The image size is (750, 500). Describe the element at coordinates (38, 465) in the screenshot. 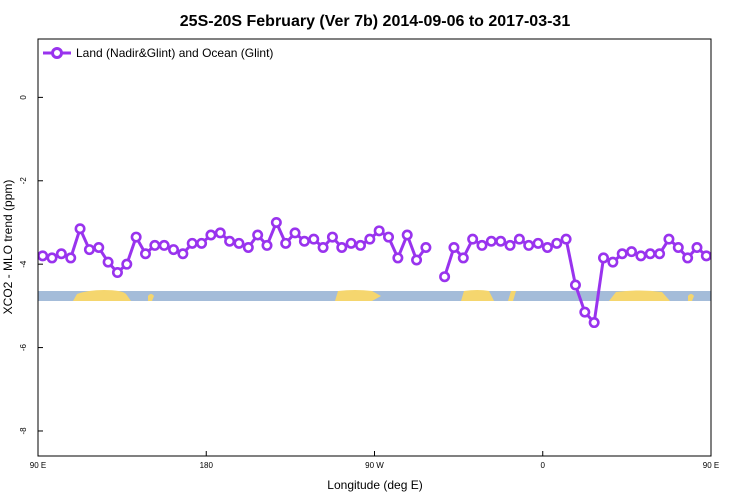

I see `x-tick-label: 90 E` at that location.